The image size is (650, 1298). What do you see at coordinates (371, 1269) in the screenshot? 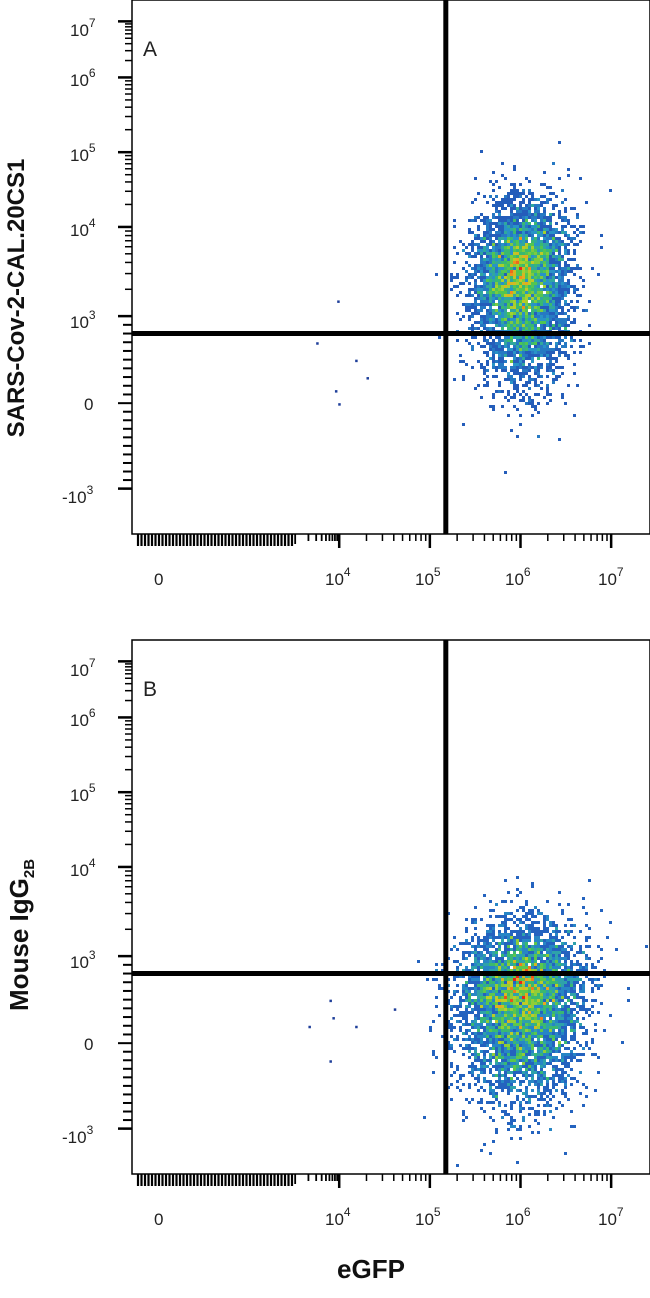
I see `x-axis-title: eGFP` at bounding box center [371, 1269].